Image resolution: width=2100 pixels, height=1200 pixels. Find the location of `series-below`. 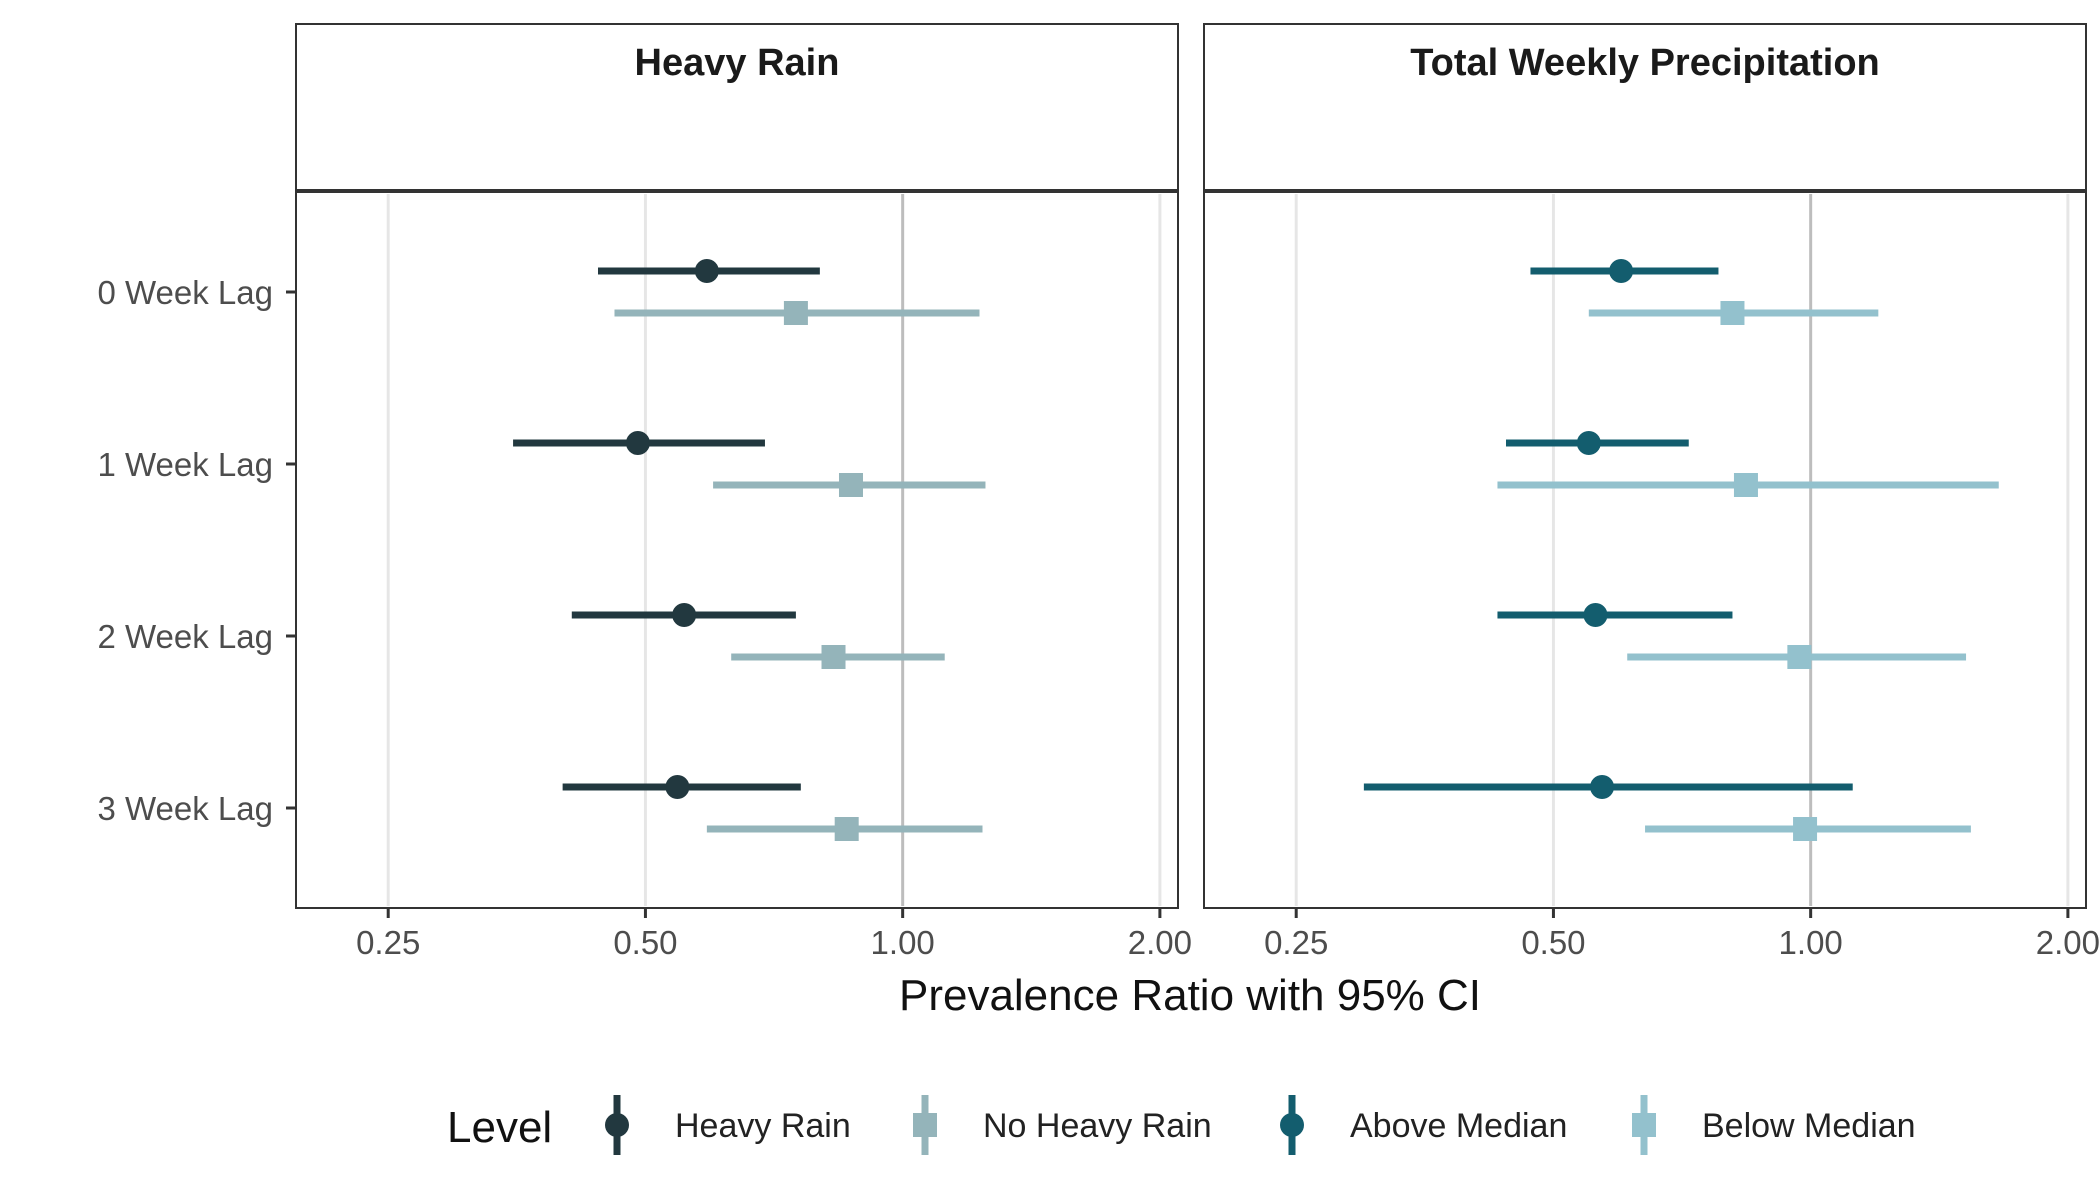

series-below is located at coordinates (1748, 571).